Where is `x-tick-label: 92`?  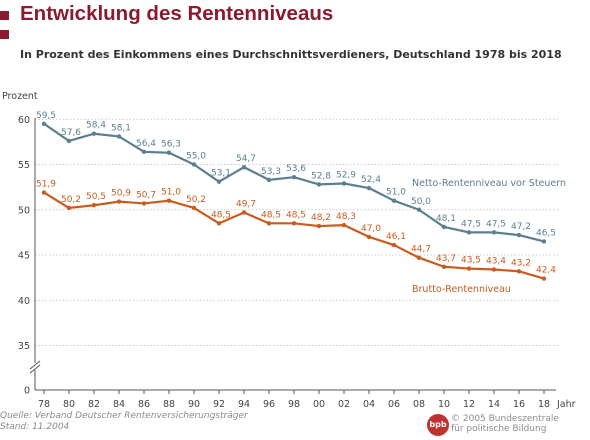
x-tick-label: 92 is located at coordinates (219, 404).